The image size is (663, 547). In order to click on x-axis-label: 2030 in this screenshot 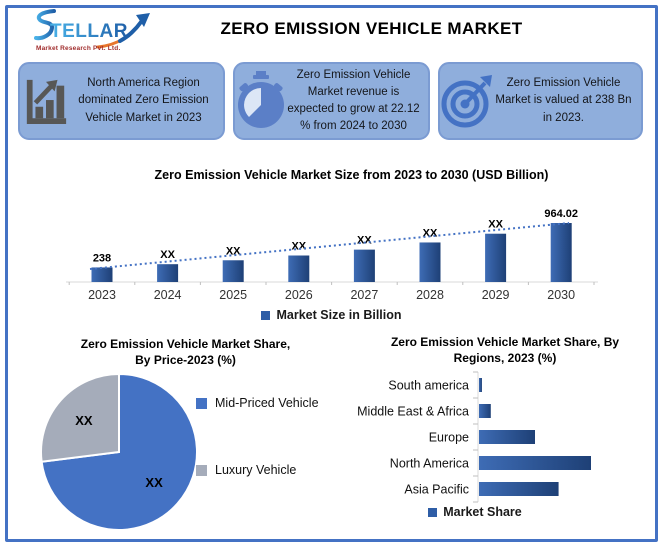, I will do `click(561, 295)`.